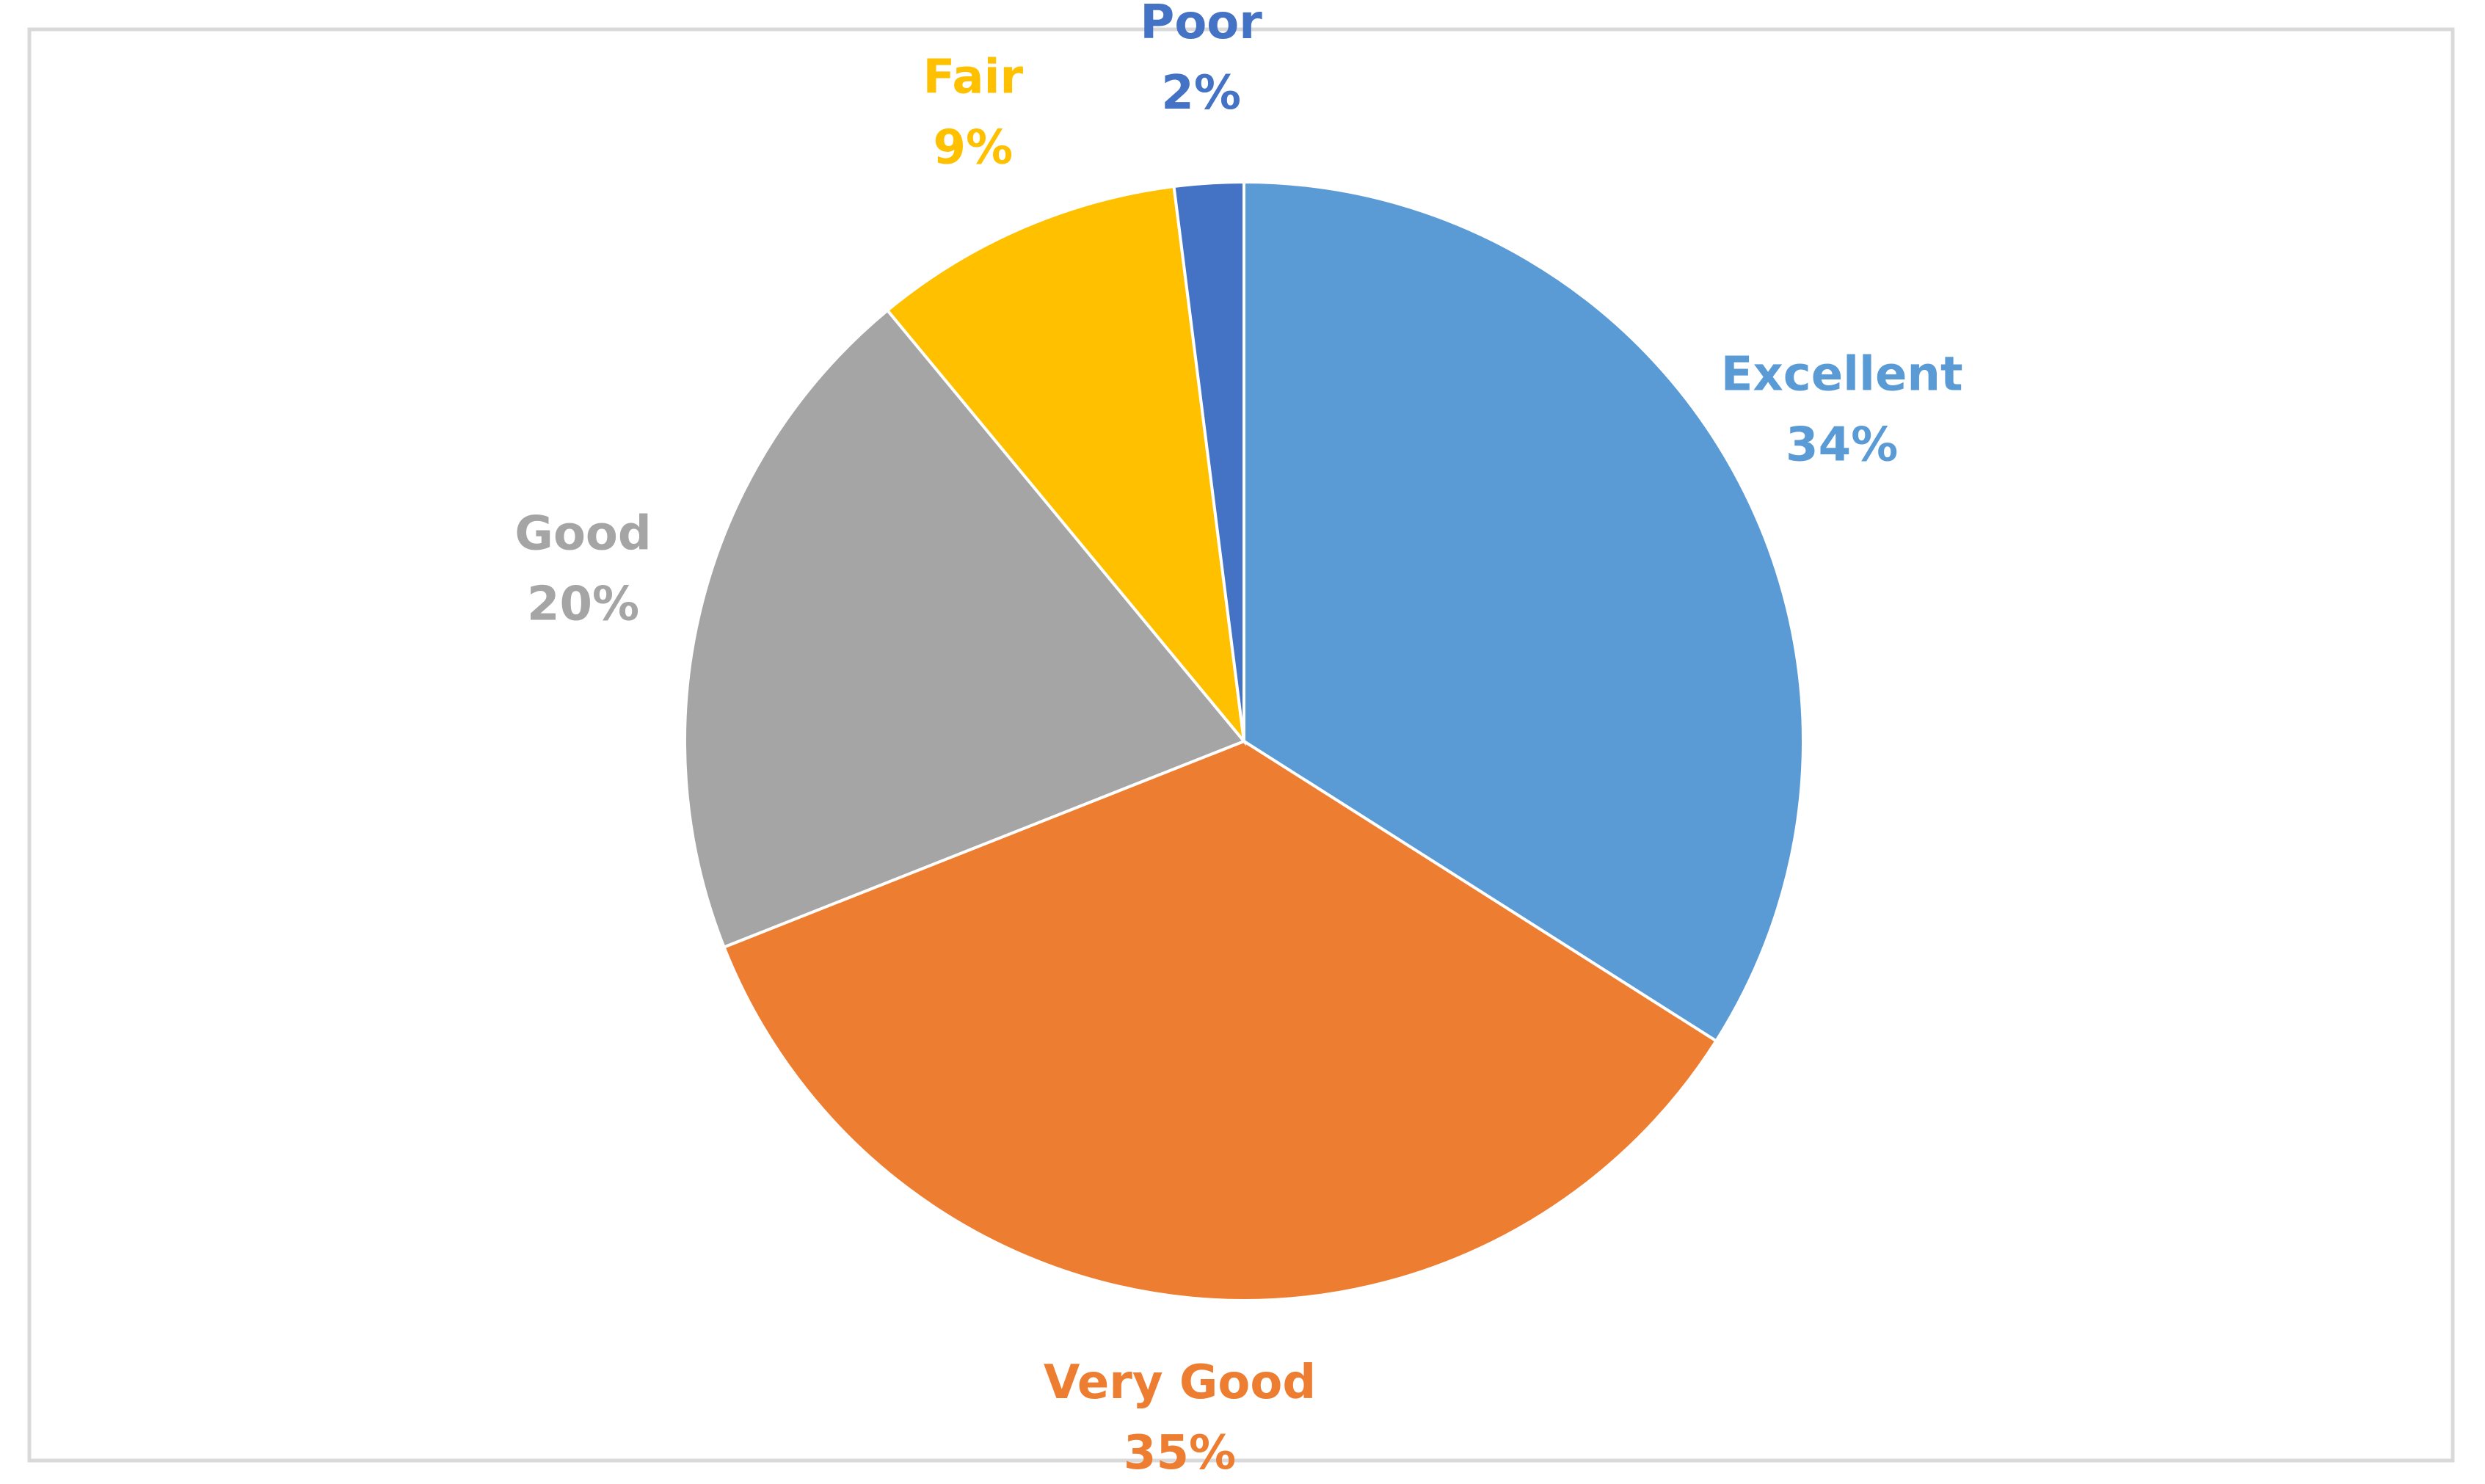 The height and width of the screenshot is (1484, 2485). What do you see at coordinates (1842, 375) in the screenshot?
I see `slice-category-label: Excellent` at bounding box center [1842, 375].